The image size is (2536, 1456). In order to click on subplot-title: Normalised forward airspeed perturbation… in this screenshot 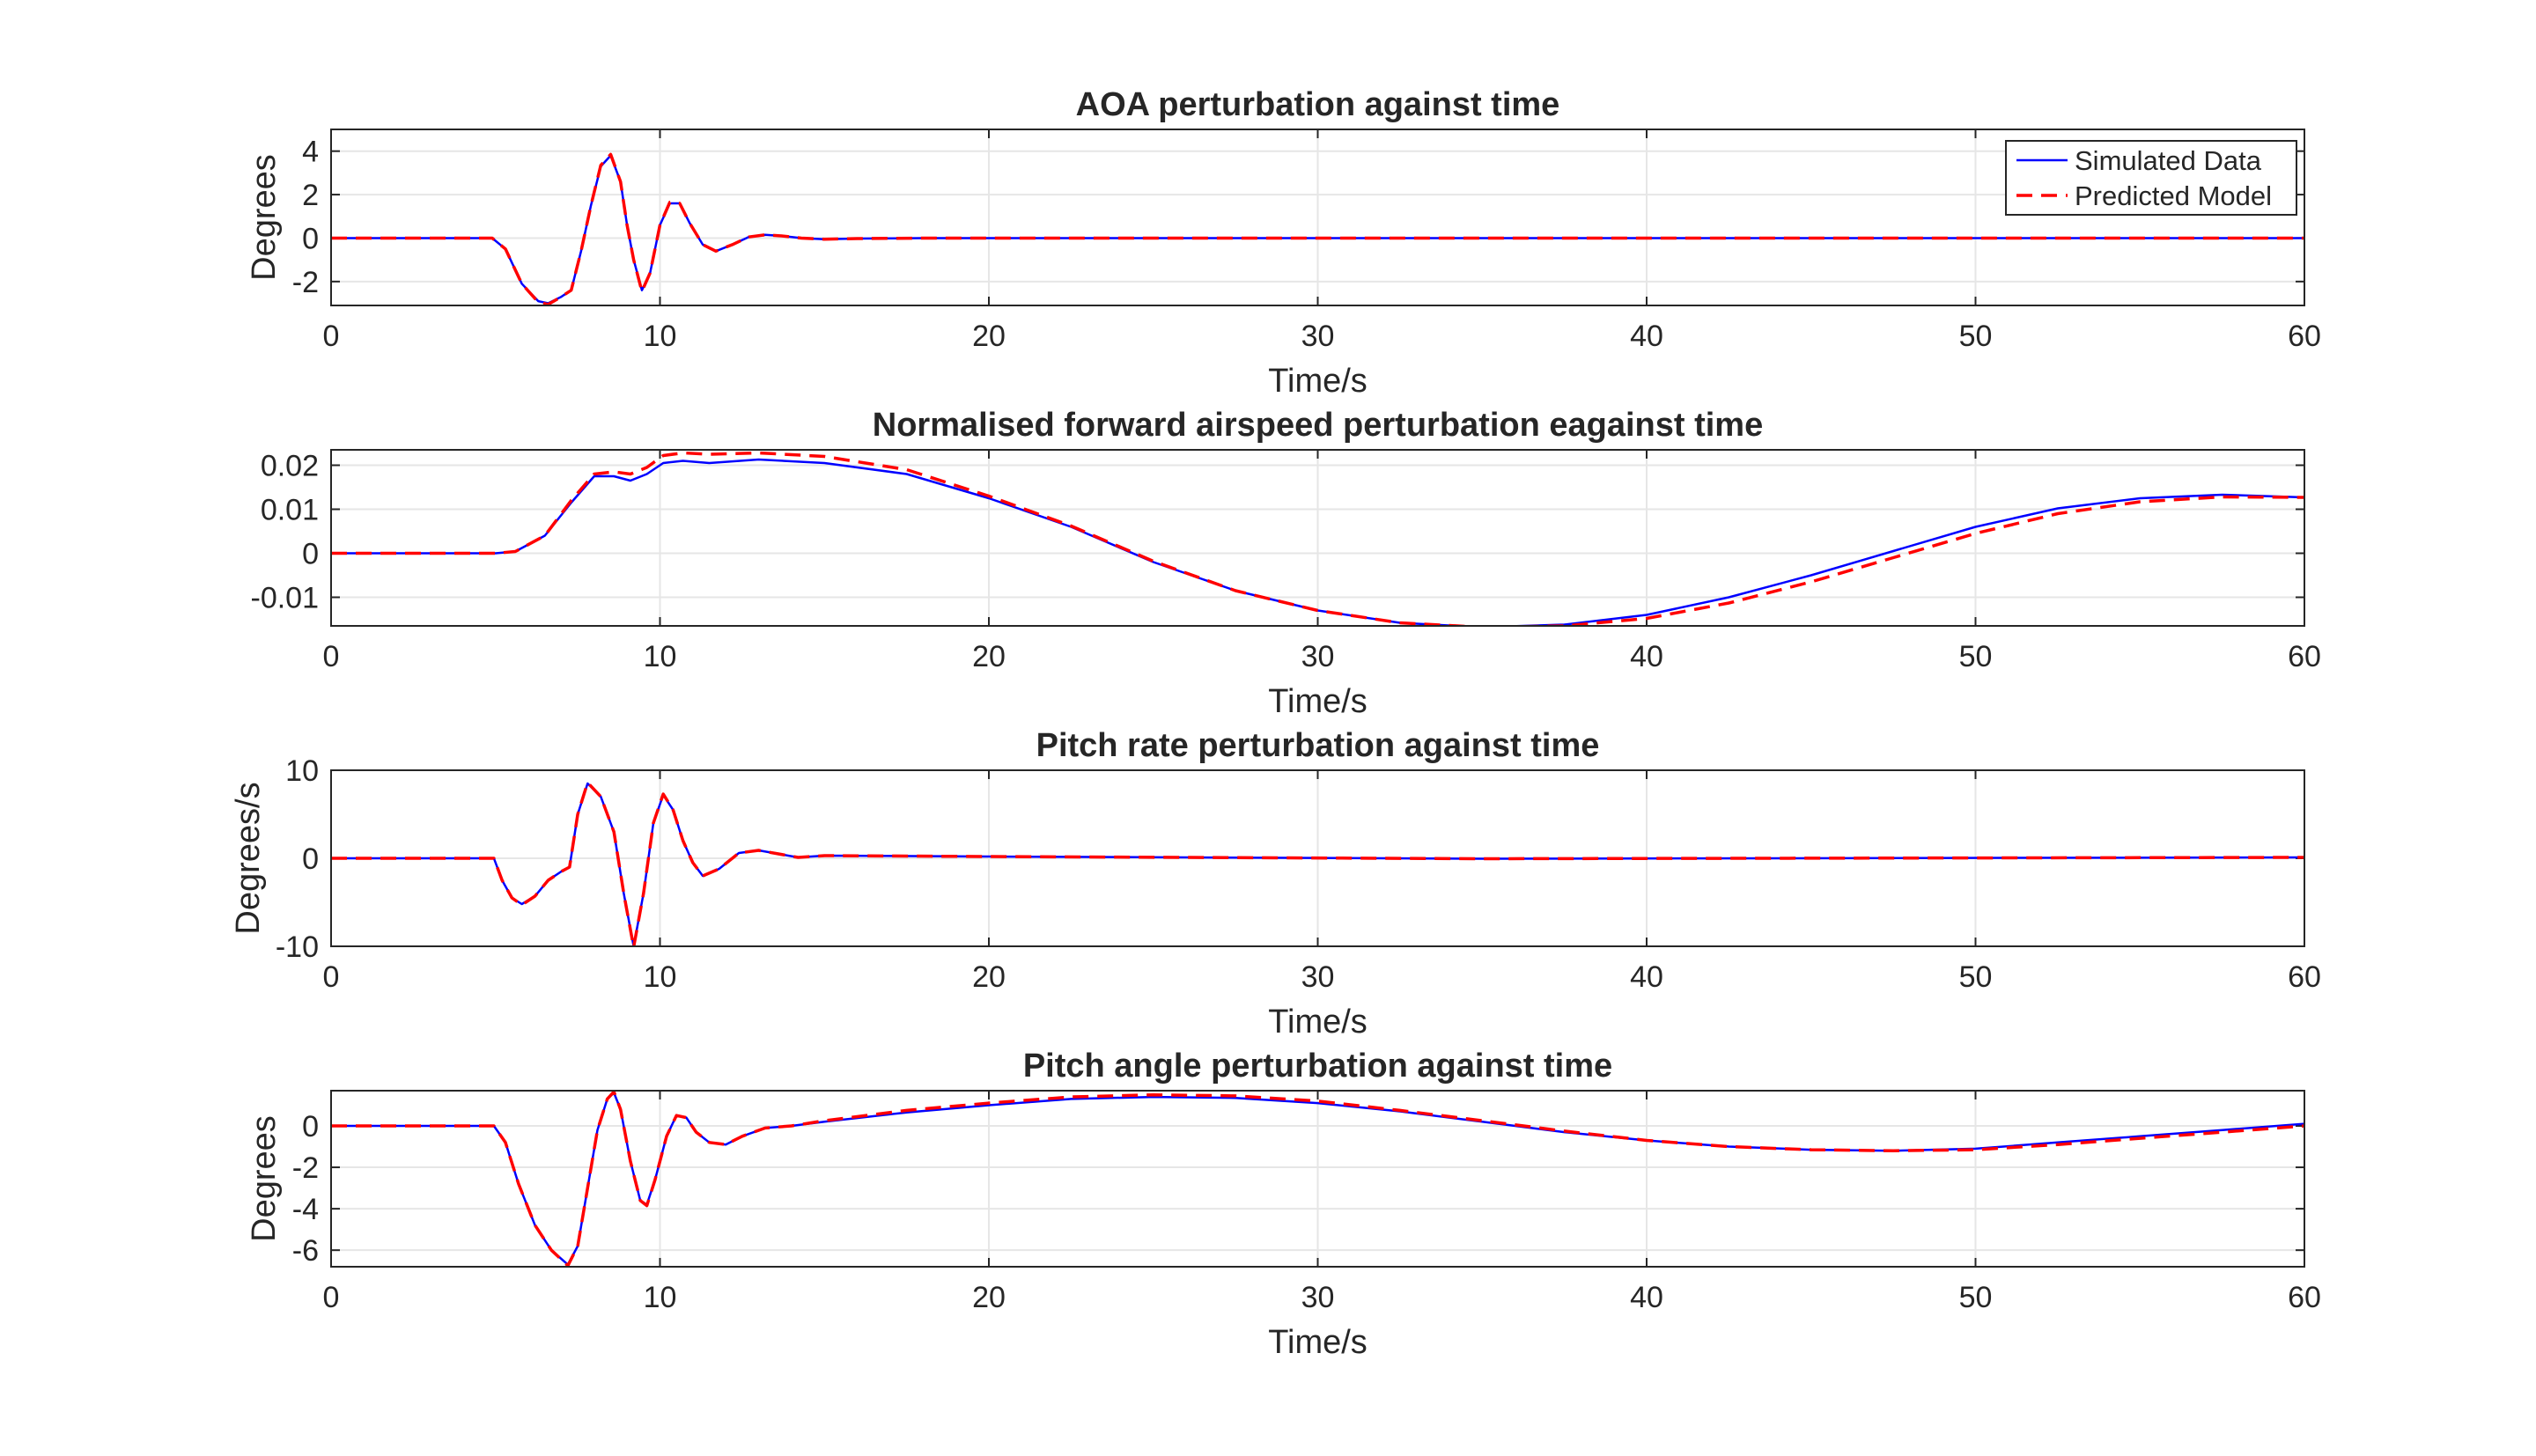, I will do `click(1318, 425)`.